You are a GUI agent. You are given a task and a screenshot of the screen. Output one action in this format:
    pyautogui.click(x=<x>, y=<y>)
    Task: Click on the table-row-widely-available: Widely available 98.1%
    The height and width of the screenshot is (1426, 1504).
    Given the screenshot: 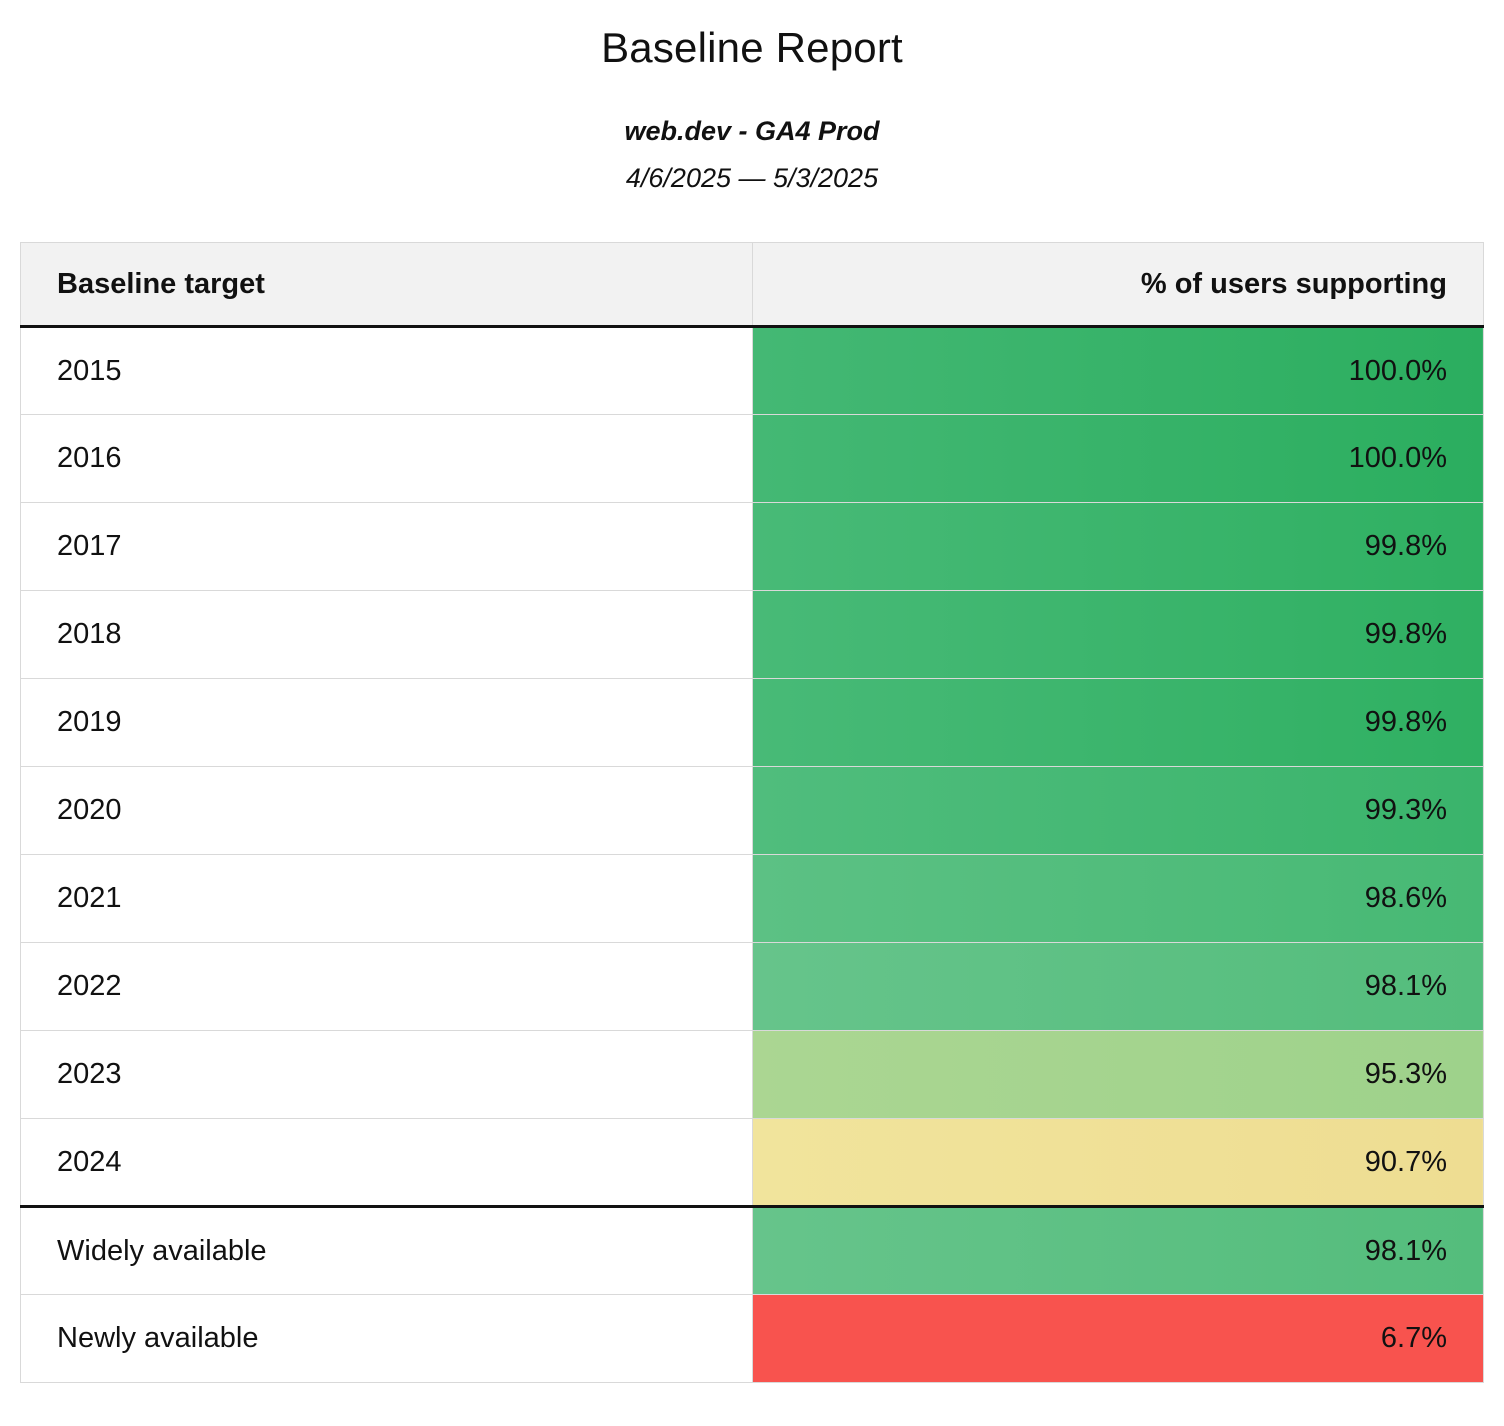 What is the action you would take?
    pyautogui.click(x=752, y=1250)
    